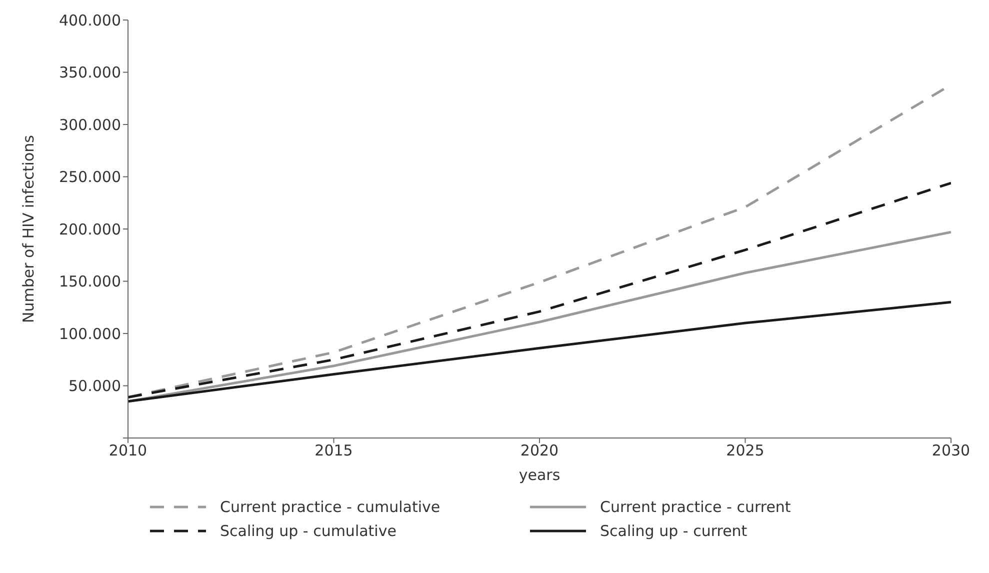  Describe the element at coordinates (89, 125) in the screenshot. I see `y-tick-label: 300.000` at that location.